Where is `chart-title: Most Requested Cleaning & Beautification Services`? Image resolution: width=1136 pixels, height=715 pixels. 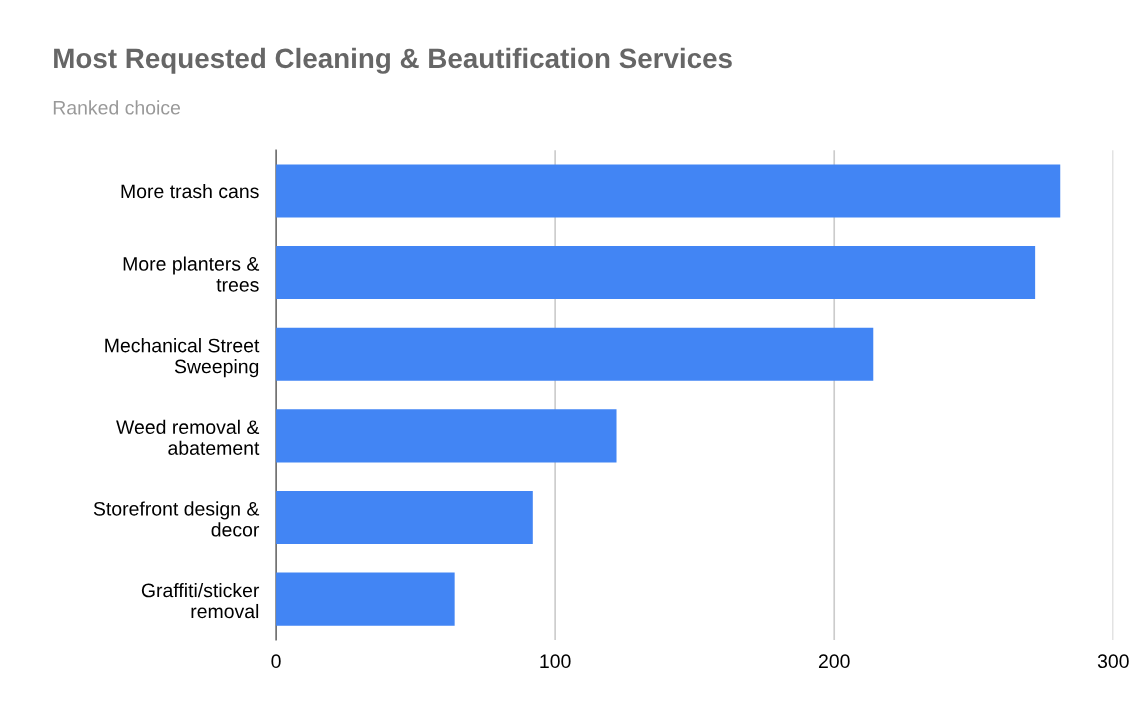 chart-title: Most Requested Cleaning & Beautification Services is located at coordinates (393, 60).